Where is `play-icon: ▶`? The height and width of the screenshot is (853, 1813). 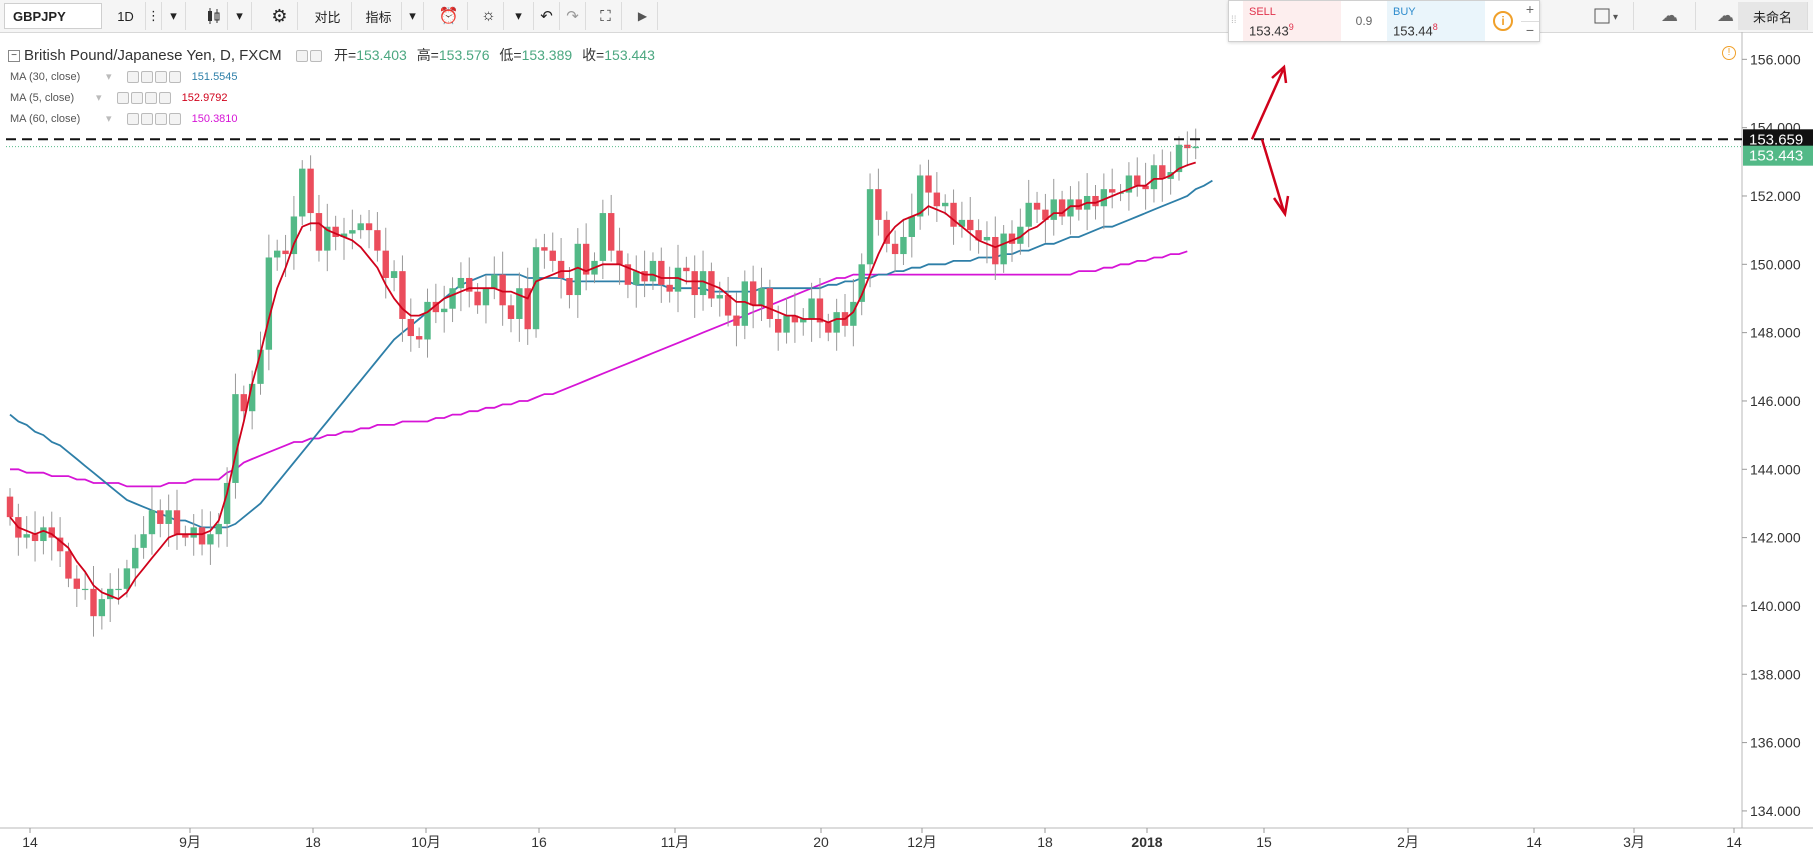 play-icon: ▶ is located at coordinates (643, 16).